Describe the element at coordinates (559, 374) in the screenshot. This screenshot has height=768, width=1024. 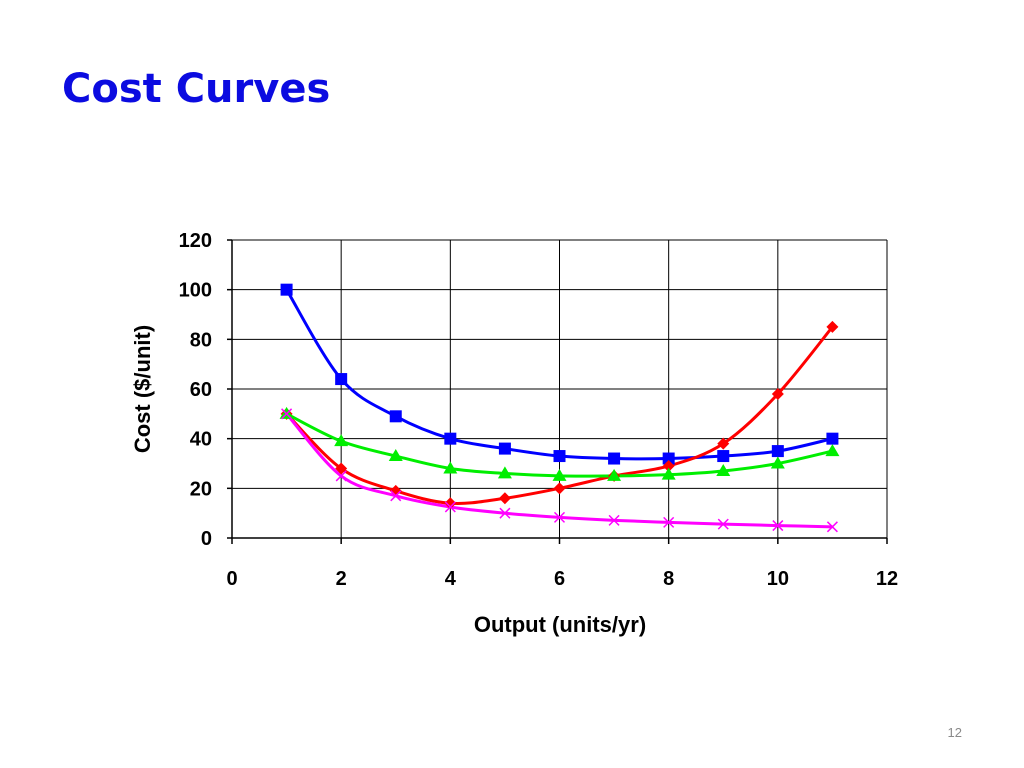
I see `series-1-line` at that location.